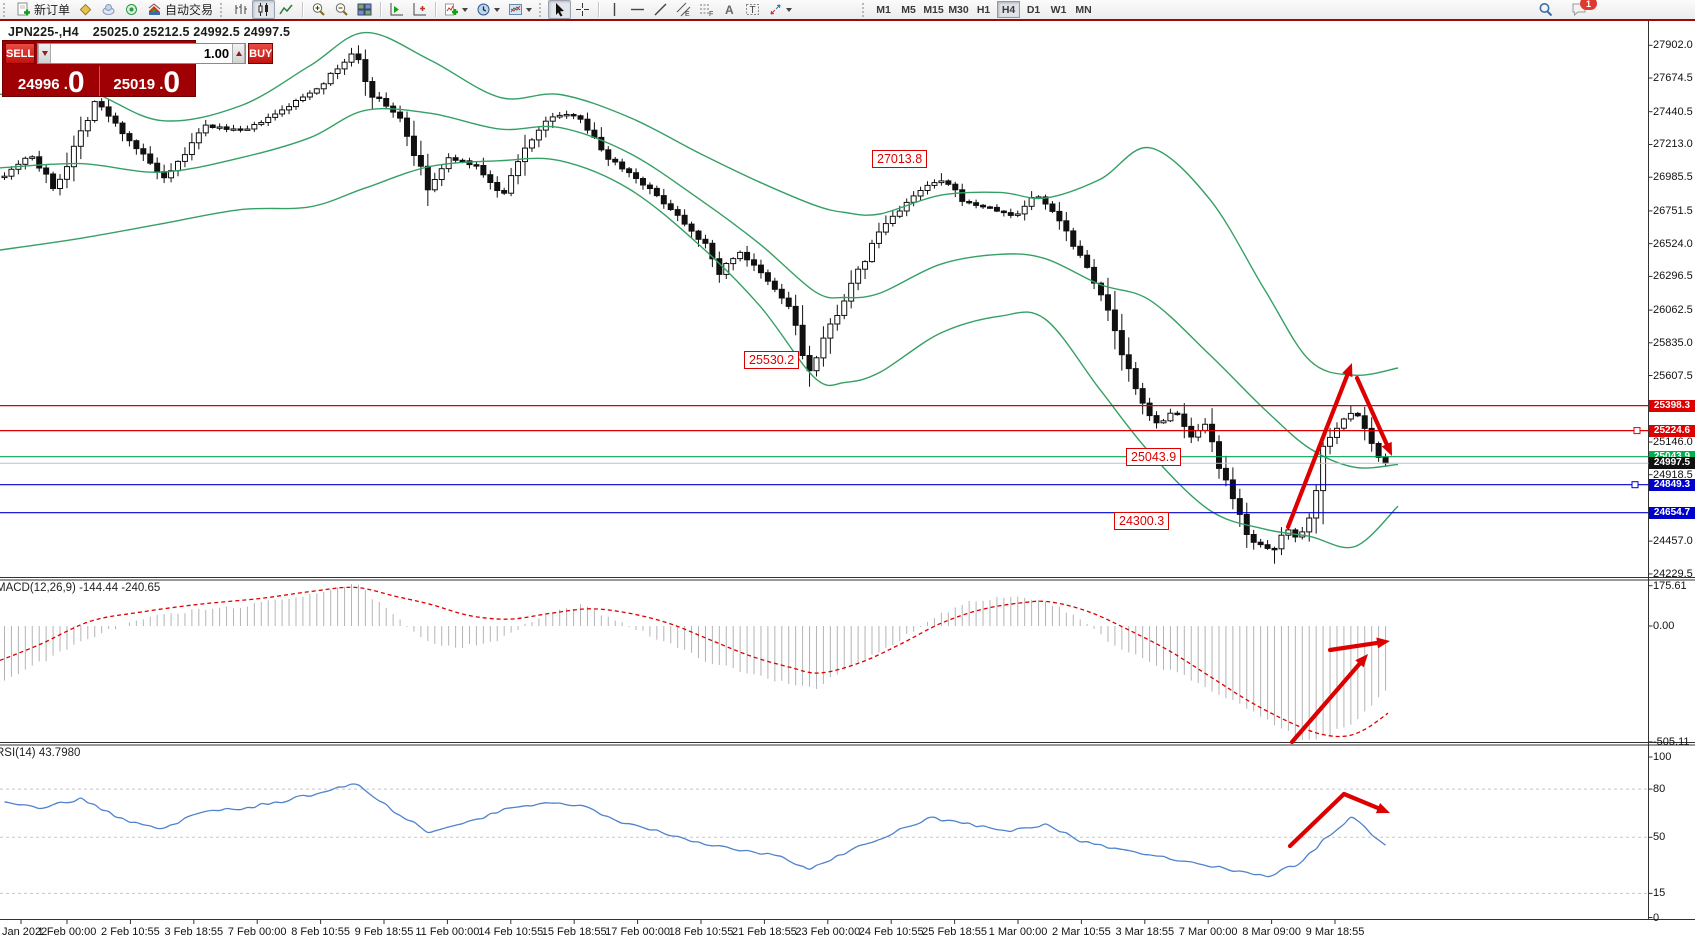 The height and width of the screenshot is (942, 1695). Describe the element at coordinates (1208, 932) in the screenshot. I see `time-axis-label: 7 Mar 00:00` at that location.